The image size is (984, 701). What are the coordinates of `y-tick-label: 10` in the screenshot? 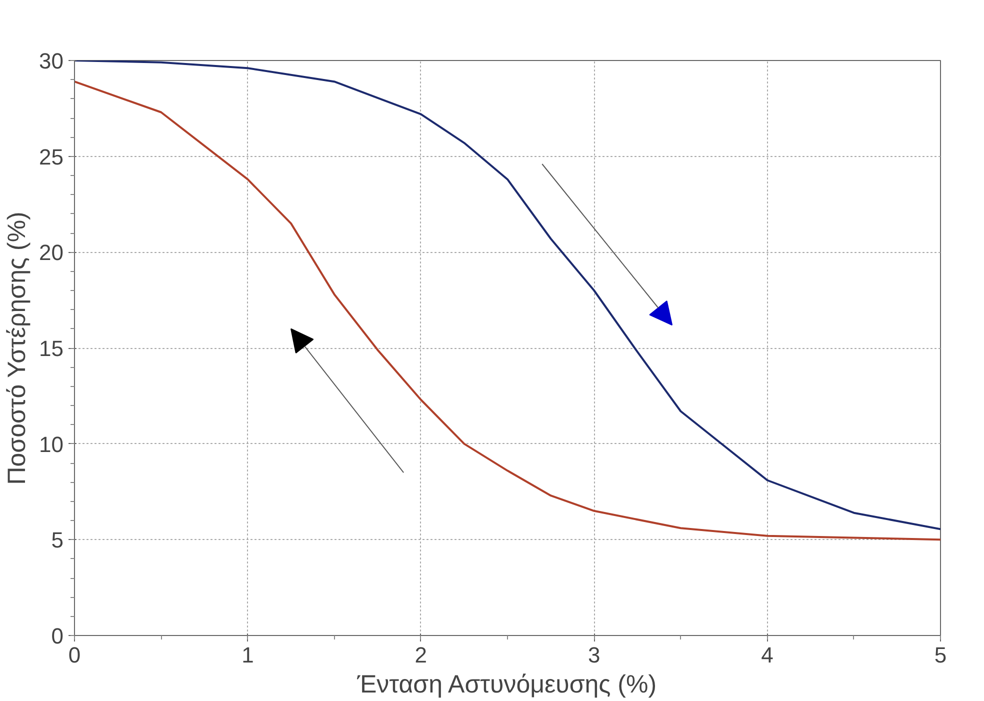 It's located at (51, 444).